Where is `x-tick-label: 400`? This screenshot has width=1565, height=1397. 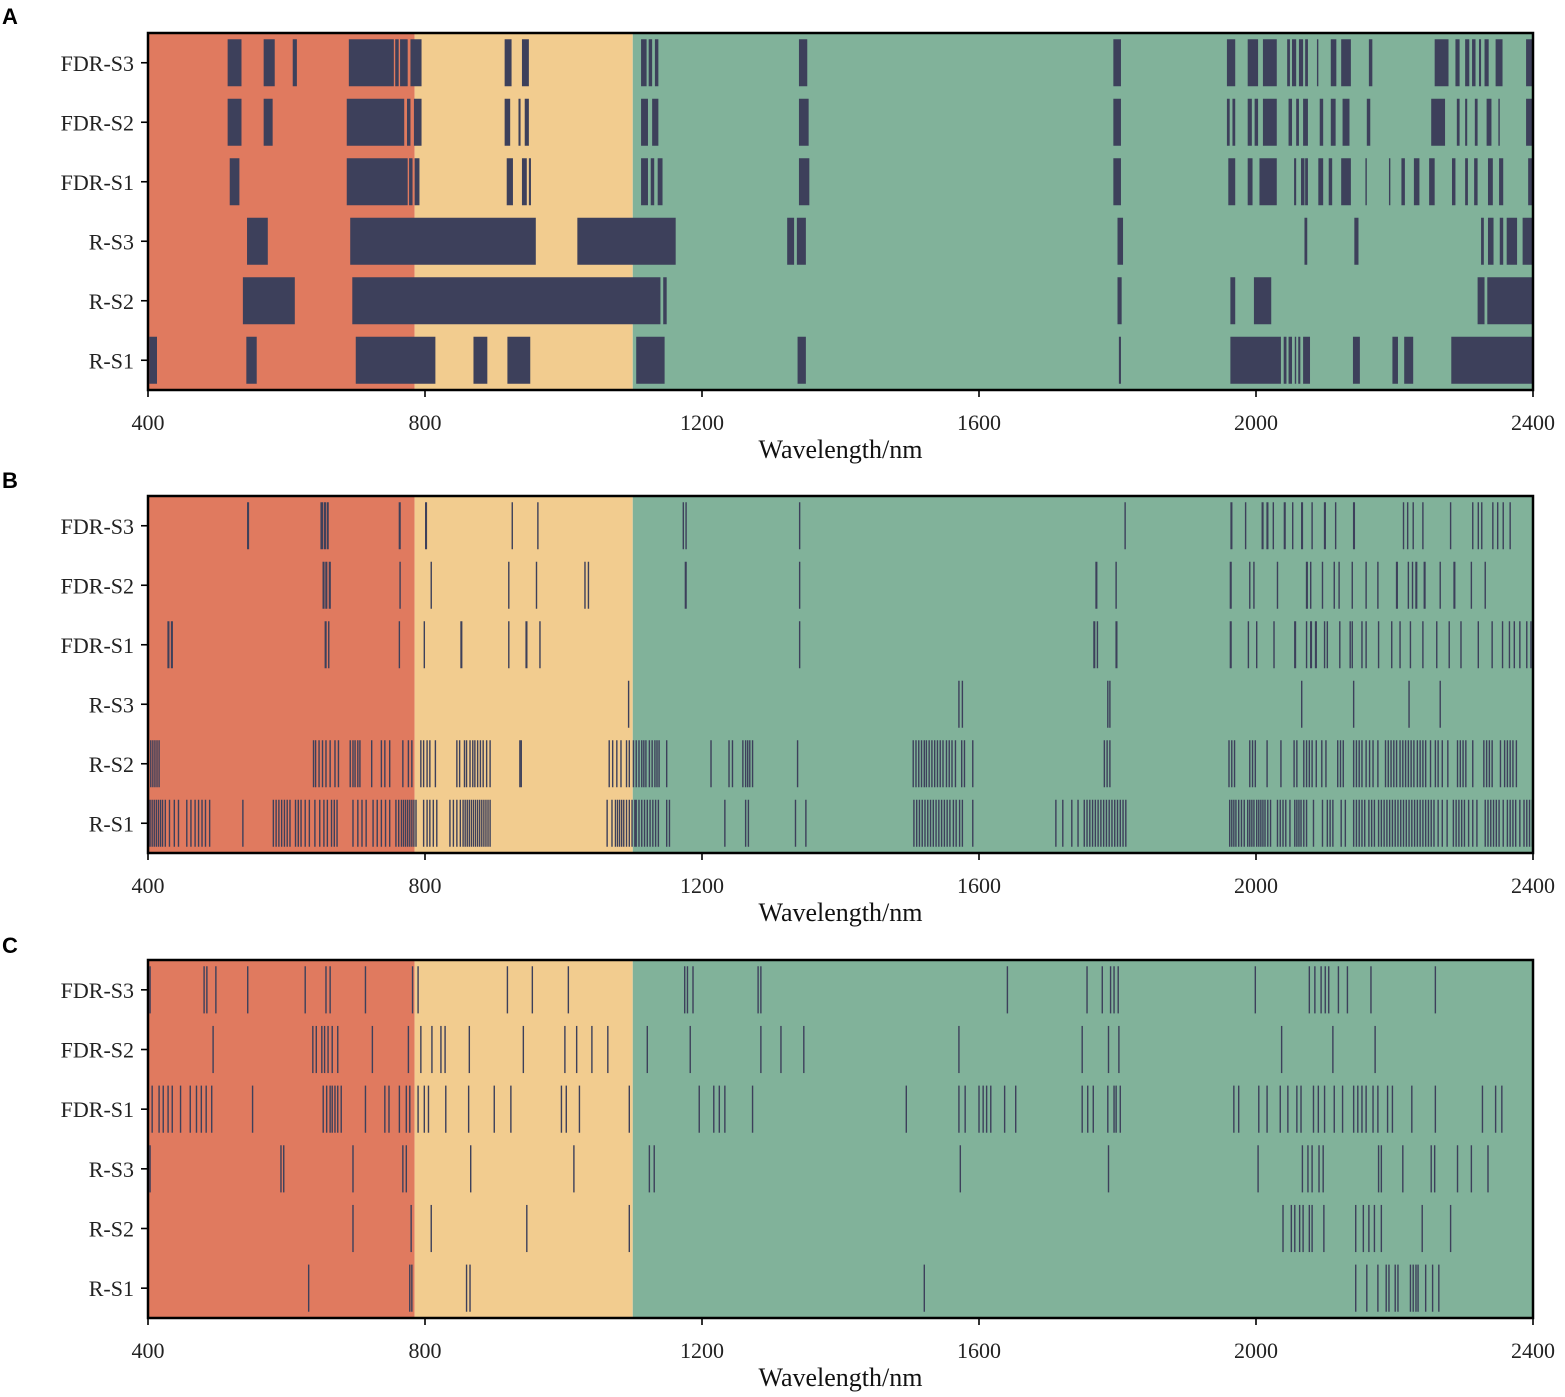
x-tick-label: 400 is located at coordinates (148, 422).